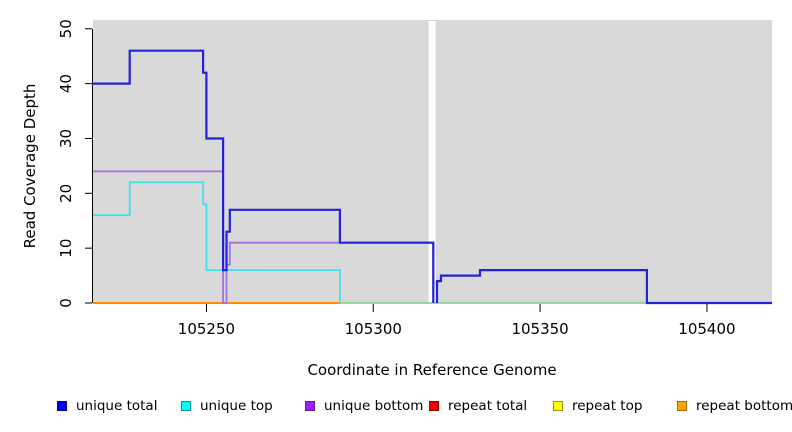  I want to click on x-tick-label: 105400, so click(706, 329).